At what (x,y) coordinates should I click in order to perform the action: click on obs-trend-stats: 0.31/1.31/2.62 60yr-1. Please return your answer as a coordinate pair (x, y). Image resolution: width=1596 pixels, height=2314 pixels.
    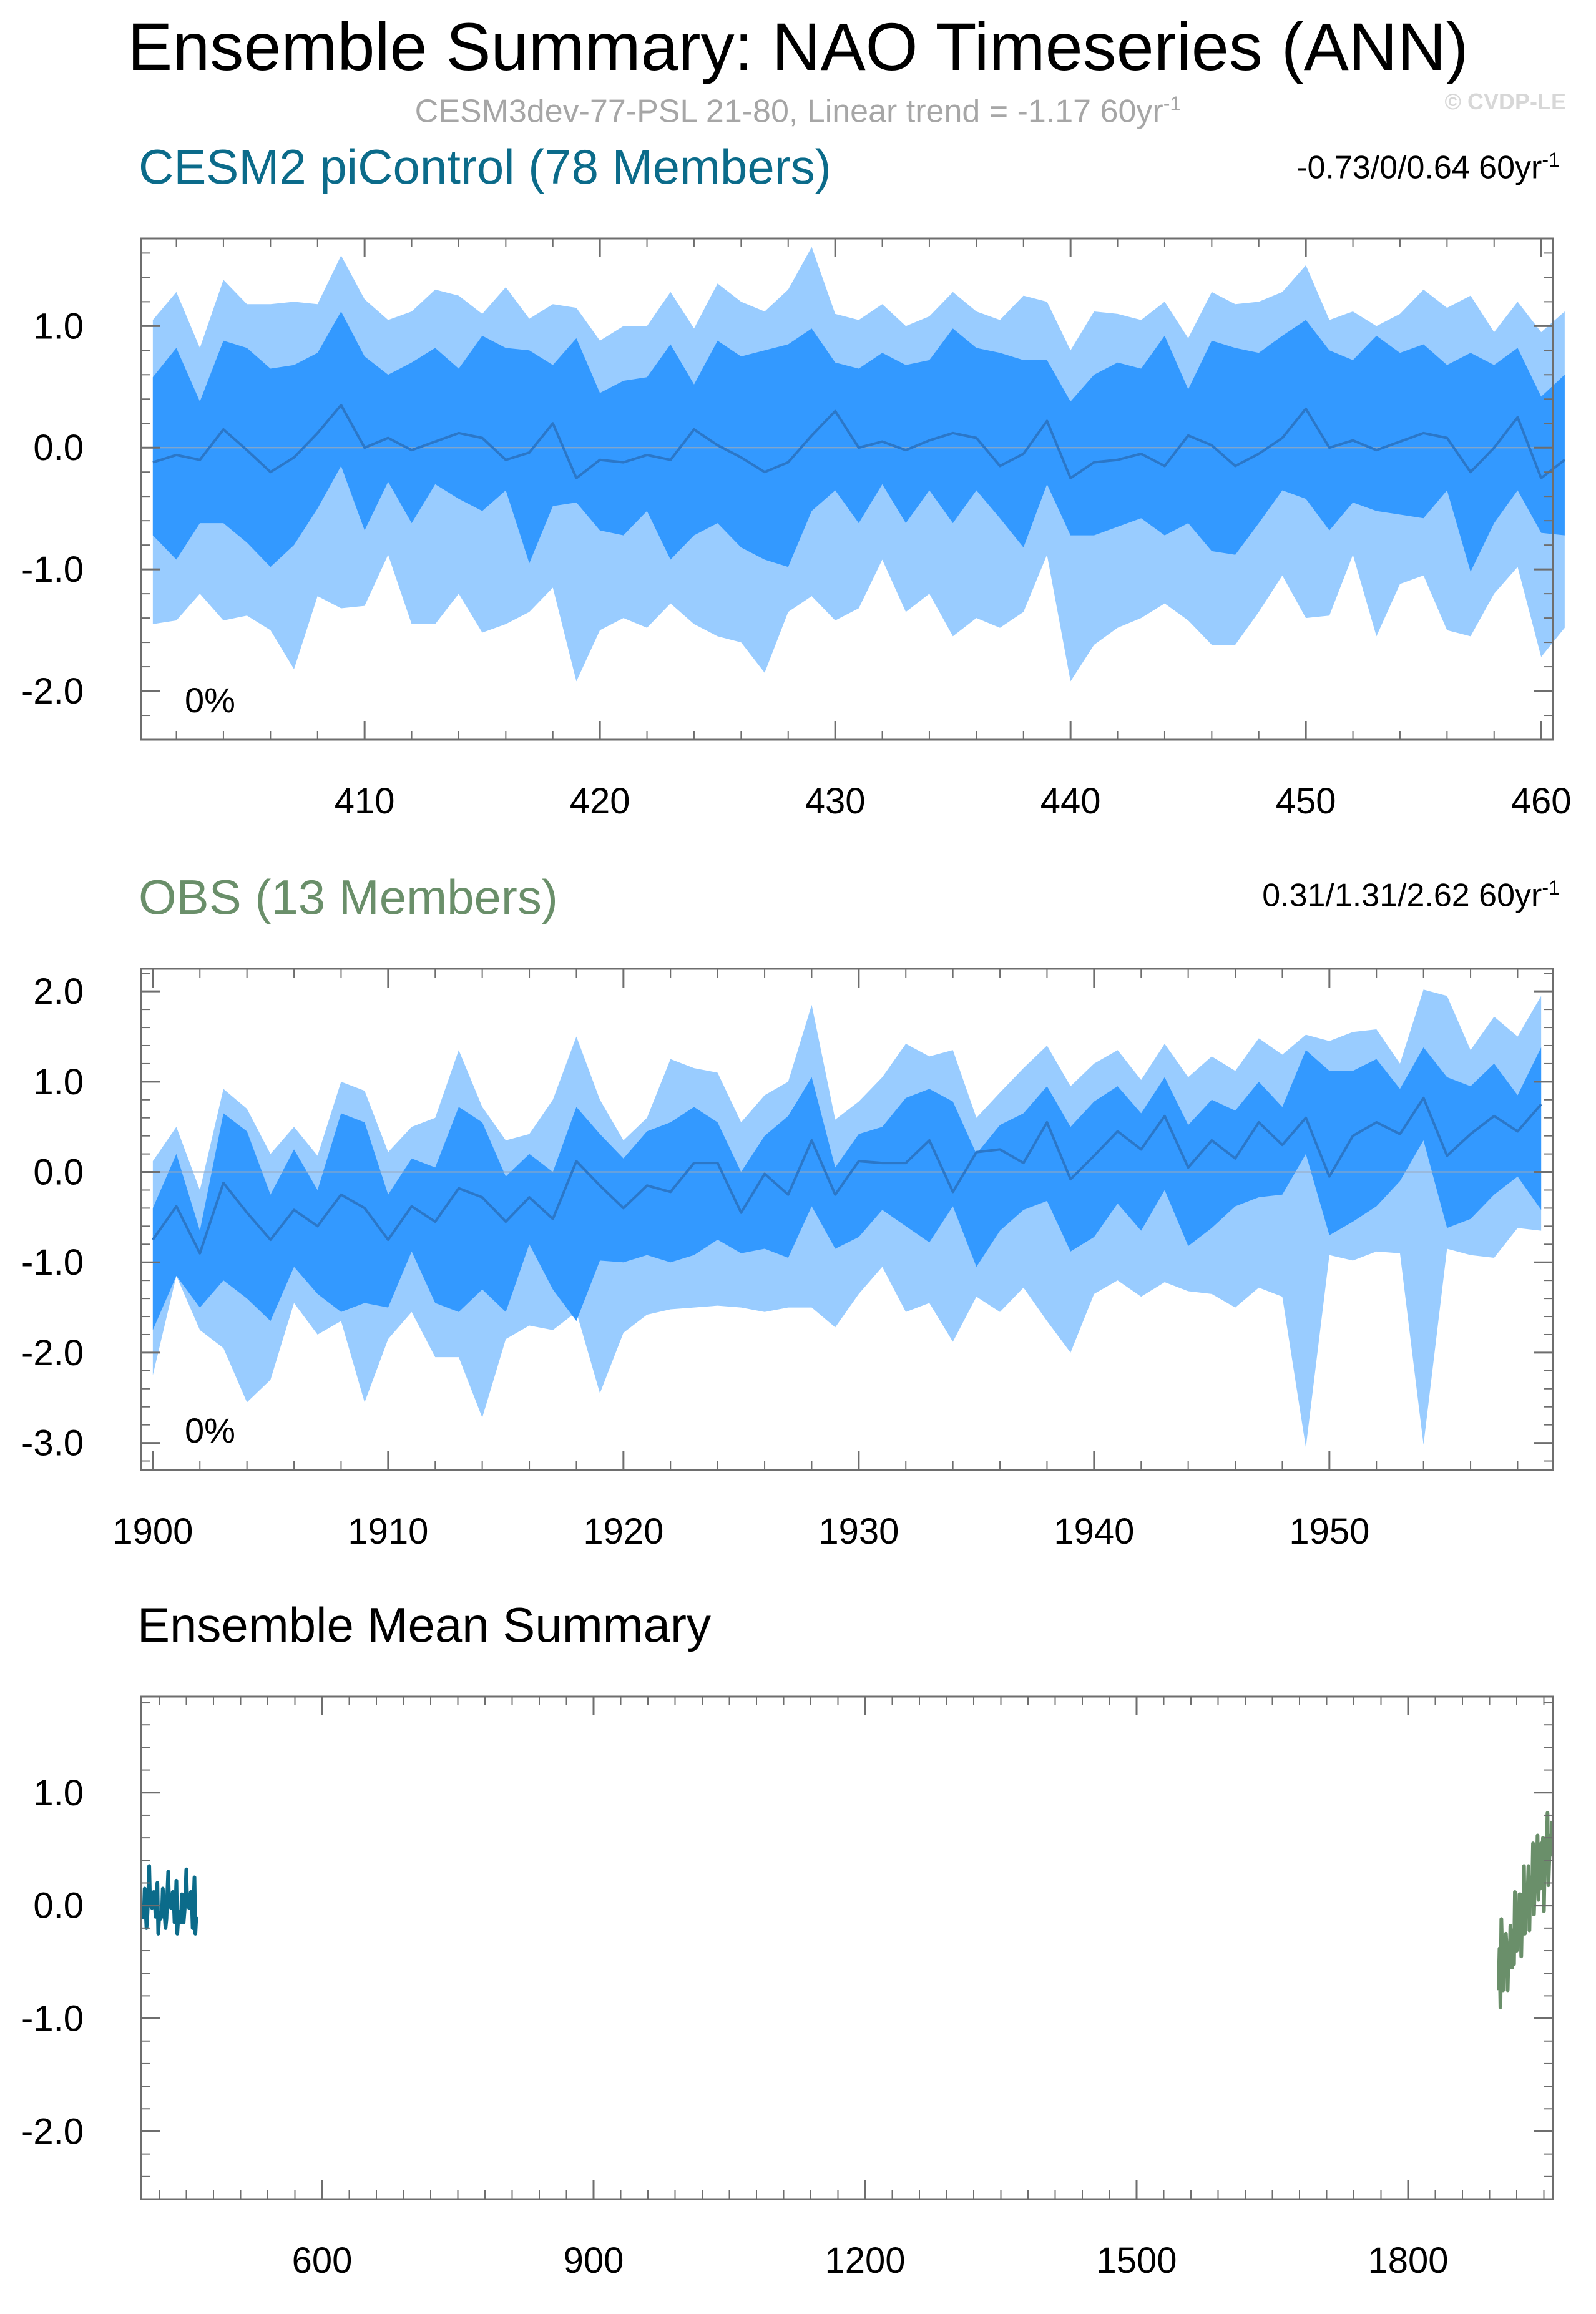
    Looking at the image, I should click on (1411, 895).